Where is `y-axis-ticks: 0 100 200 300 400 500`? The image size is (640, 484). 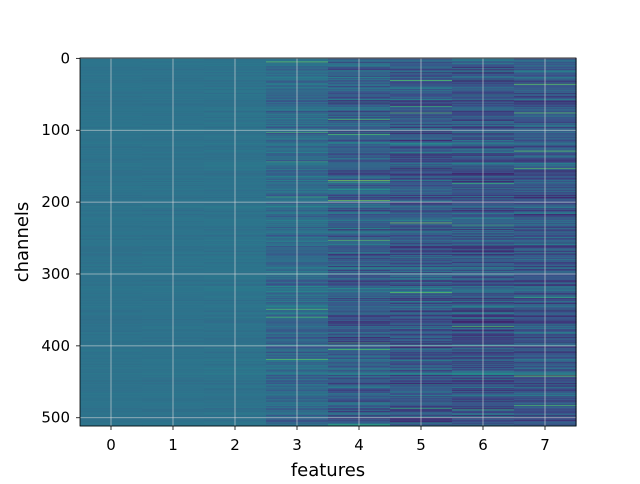 y-axis-ticks: 0 100 200 300 400 500 is located at coordinates (60, 238).